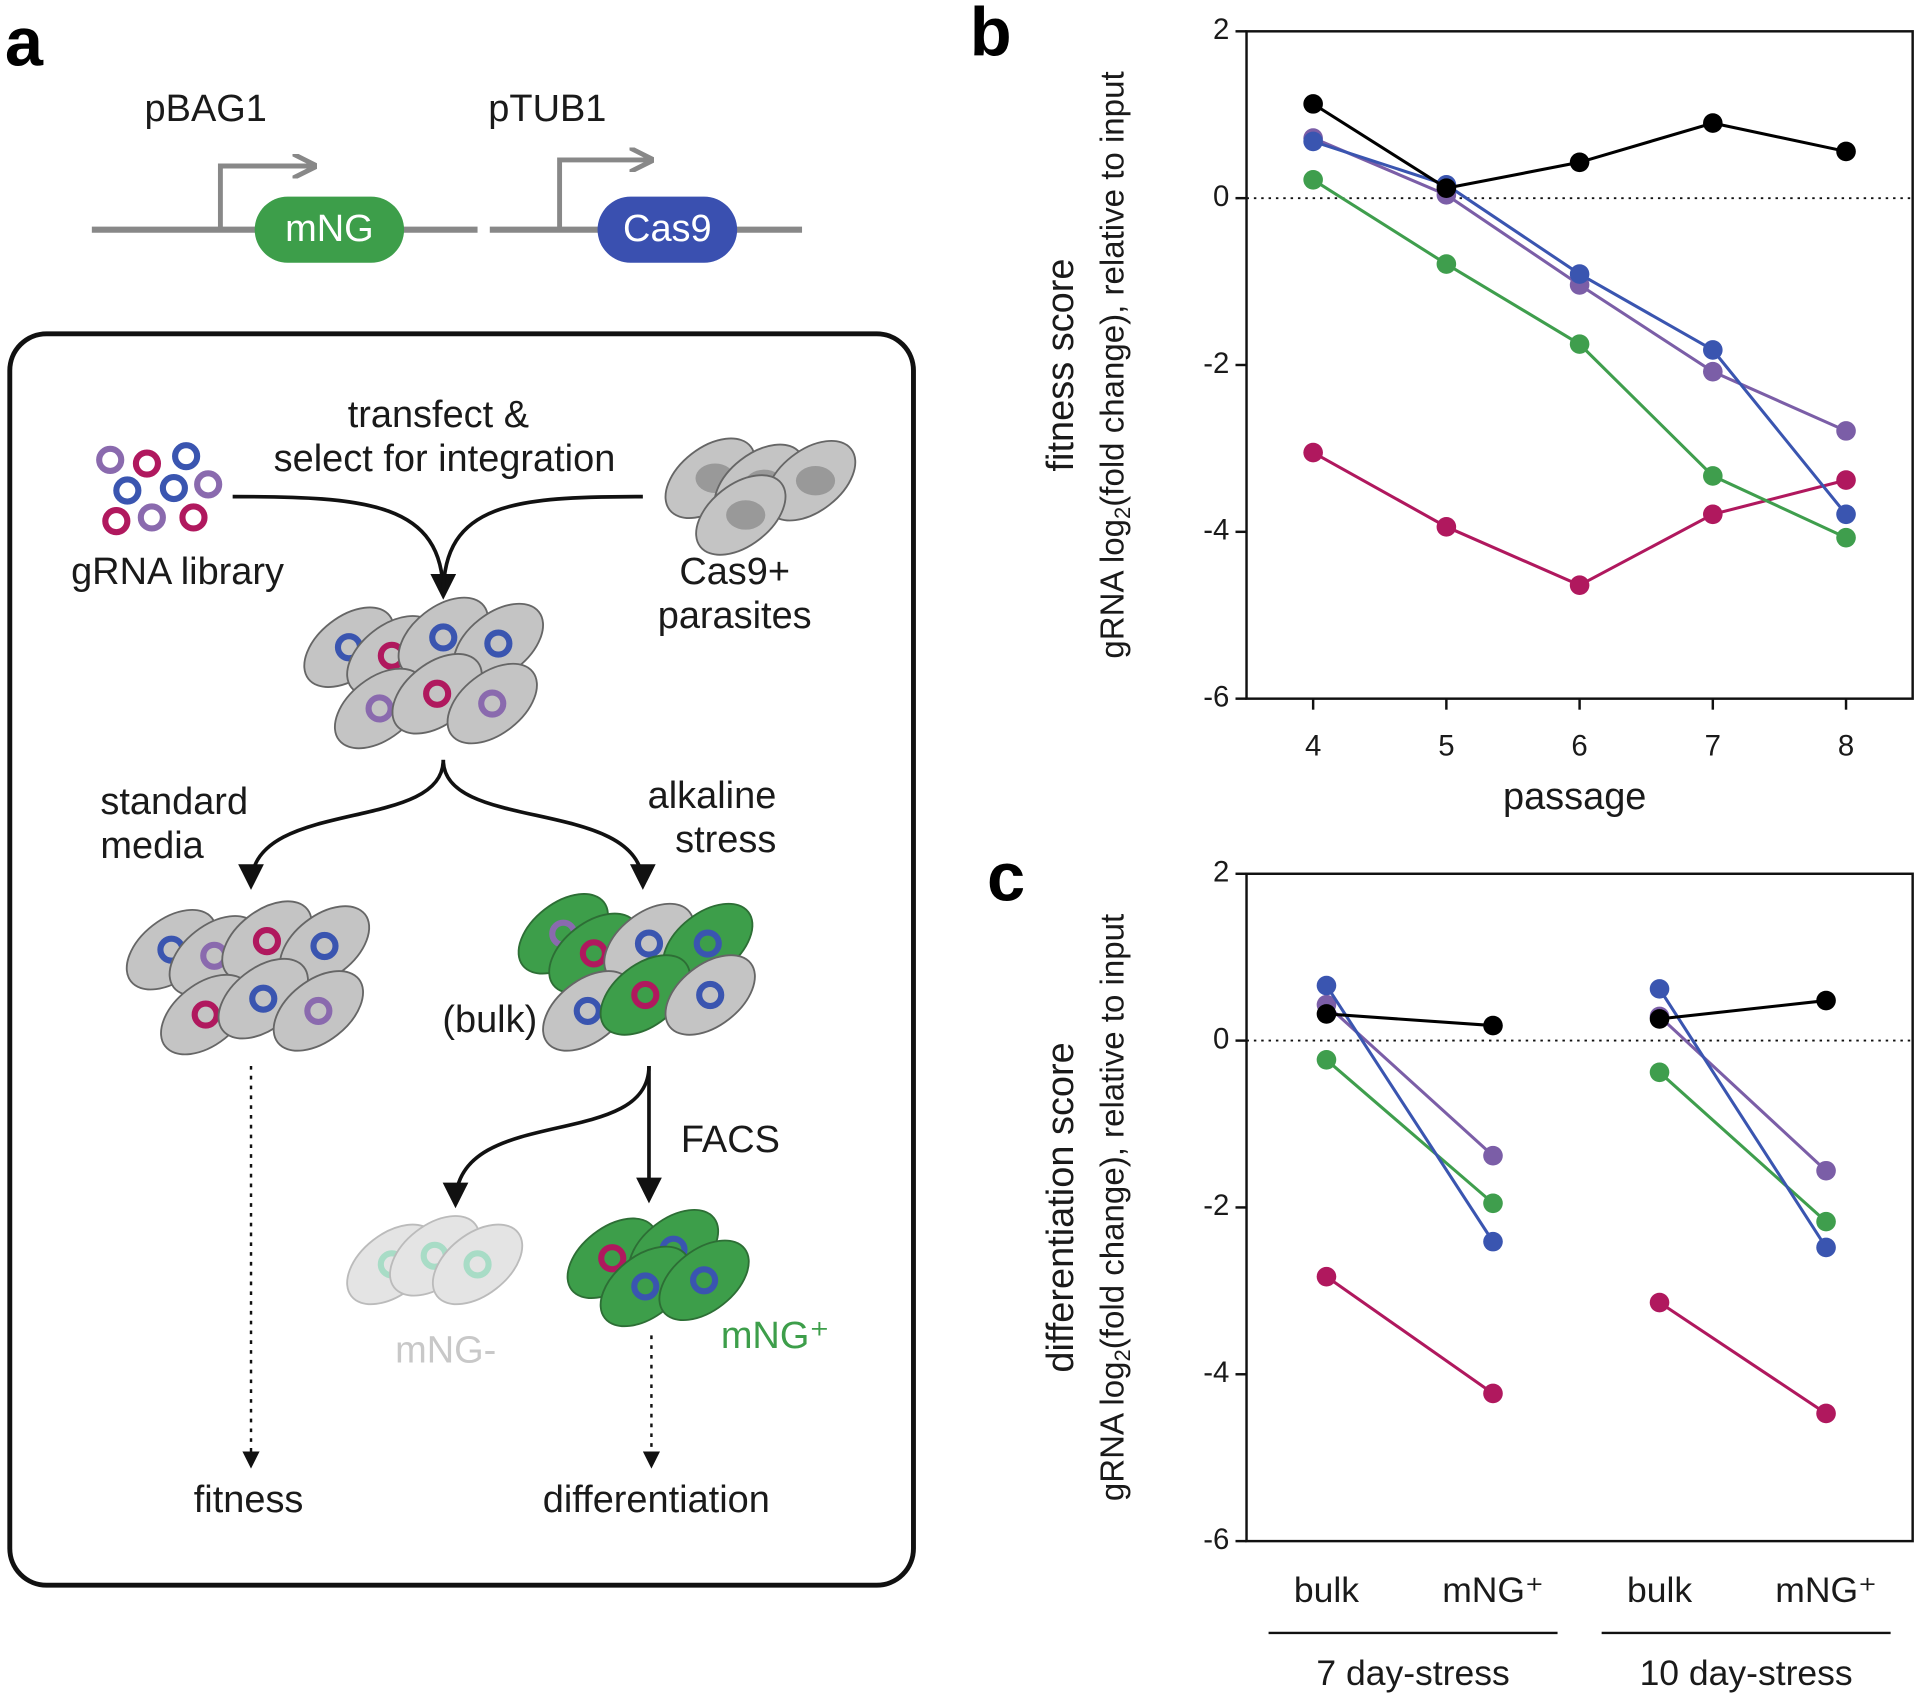 The image size is (1920, 1701). Describe the element at coordinates (775, 1336) in the screenshot. I see `population-label: mNG⁺` at that location.